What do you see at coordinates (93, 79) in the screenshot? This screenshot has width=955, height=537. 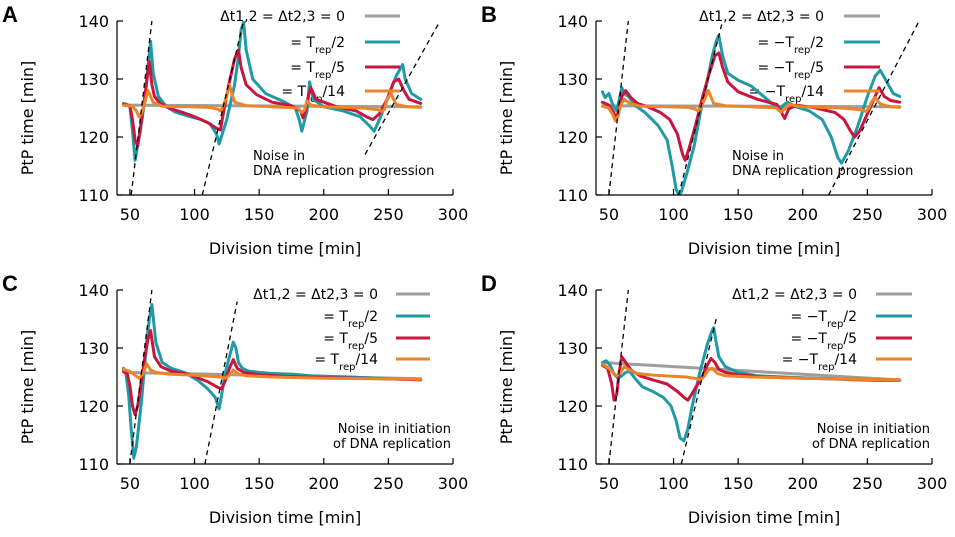 I see `panel-a-y-tick-label: 130` at bounding box center [93, 79].